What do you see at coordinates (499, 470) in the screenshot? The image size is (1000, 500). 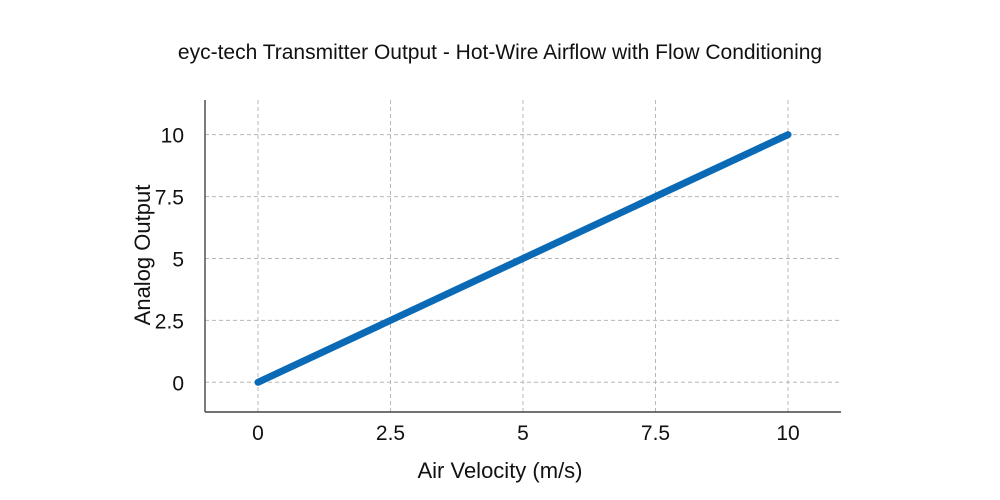 I see `x-axis-label: Air Velocity (m/s)` at bounding box center [499, 470].